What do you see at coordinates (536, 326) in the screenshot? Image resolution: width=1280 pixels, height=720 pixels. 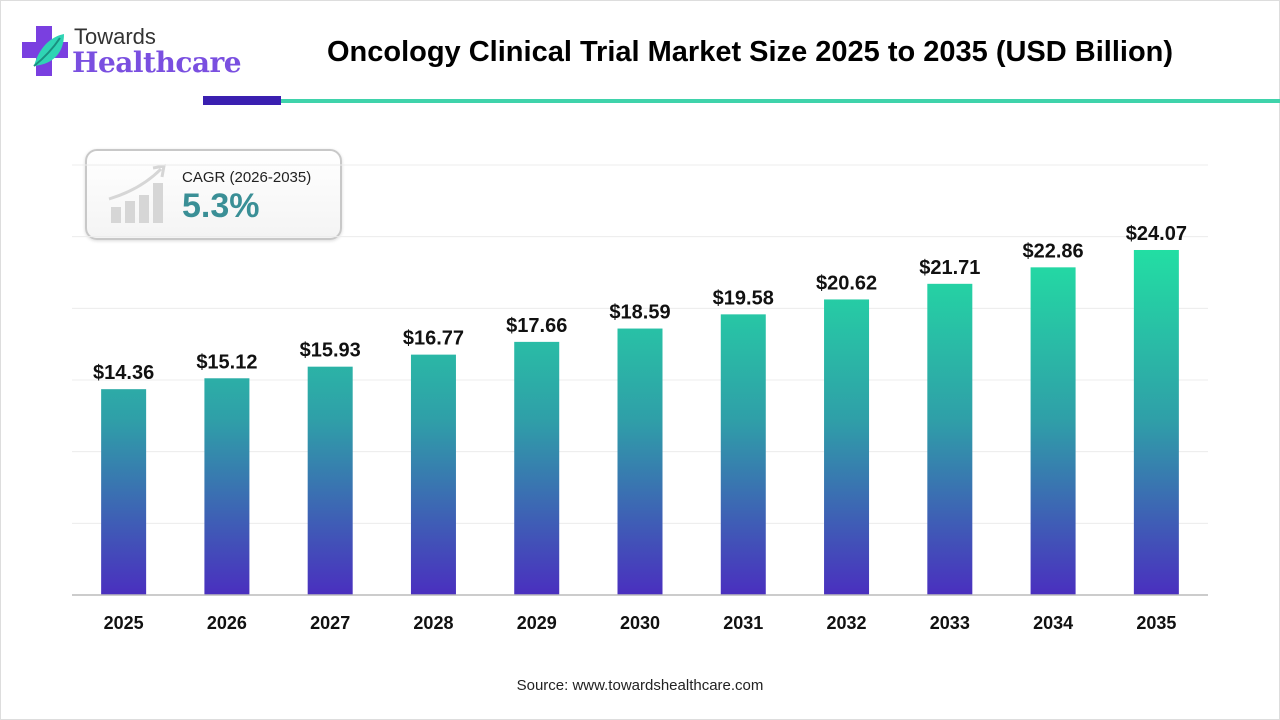 I see `data-label-2029: $17.66` at bounding box center [536, 326].